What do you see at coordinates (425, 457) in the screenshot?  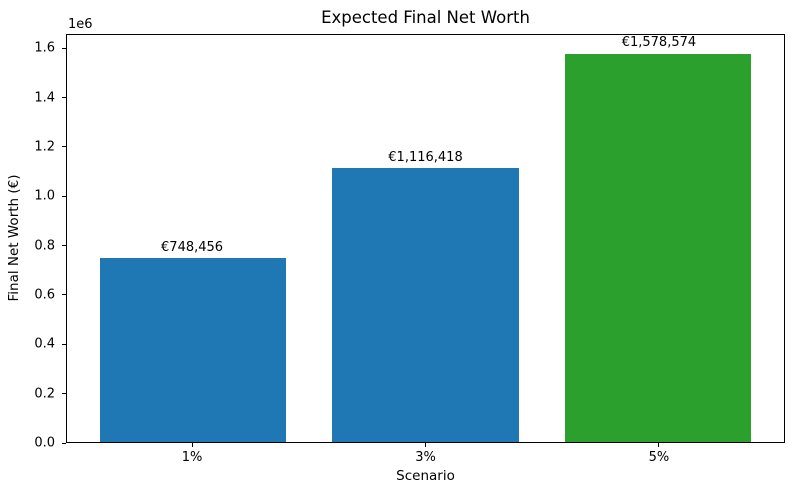 I see `x-tick-label: 3%` at bounding box center [425, 457].